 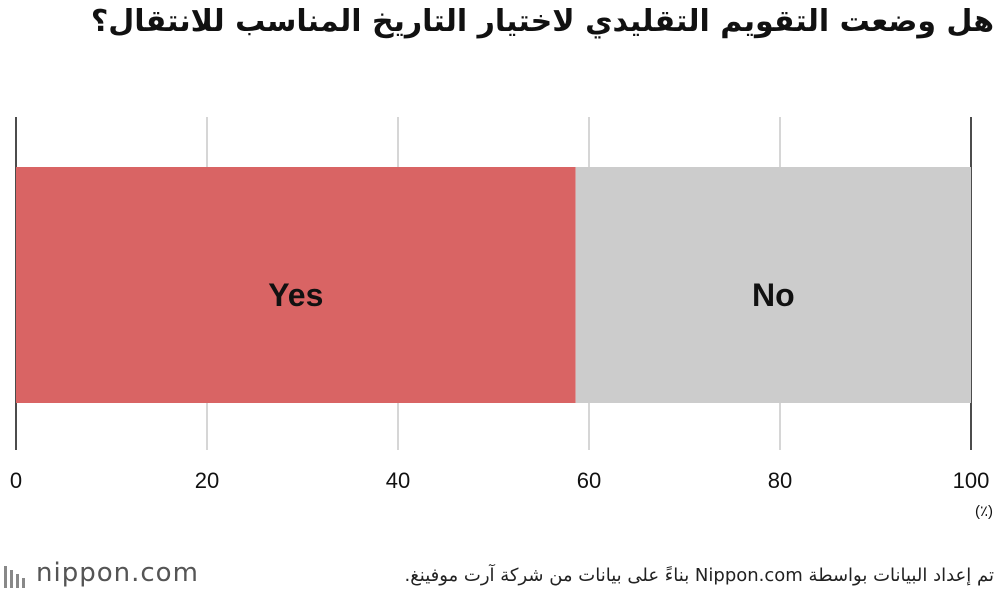 I want to click on logo: nippon.com, so click(x=117, y=573).